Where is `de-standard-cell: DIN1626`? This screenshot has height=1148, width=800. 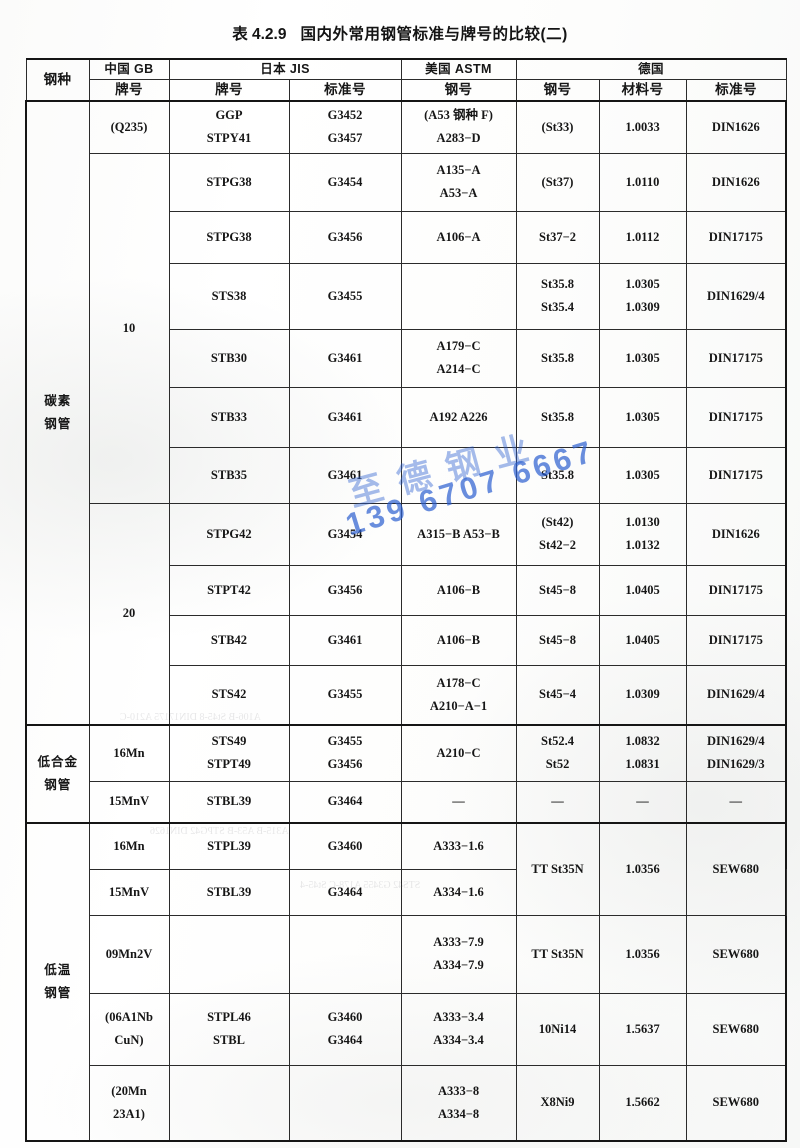
de-standard-cell: DIN1626 is located at coordinates (736, 534).